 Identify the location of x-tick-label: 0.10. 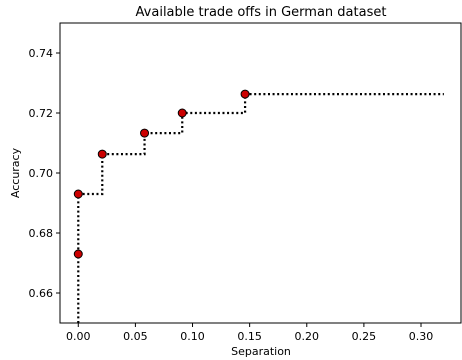
(192, 336).